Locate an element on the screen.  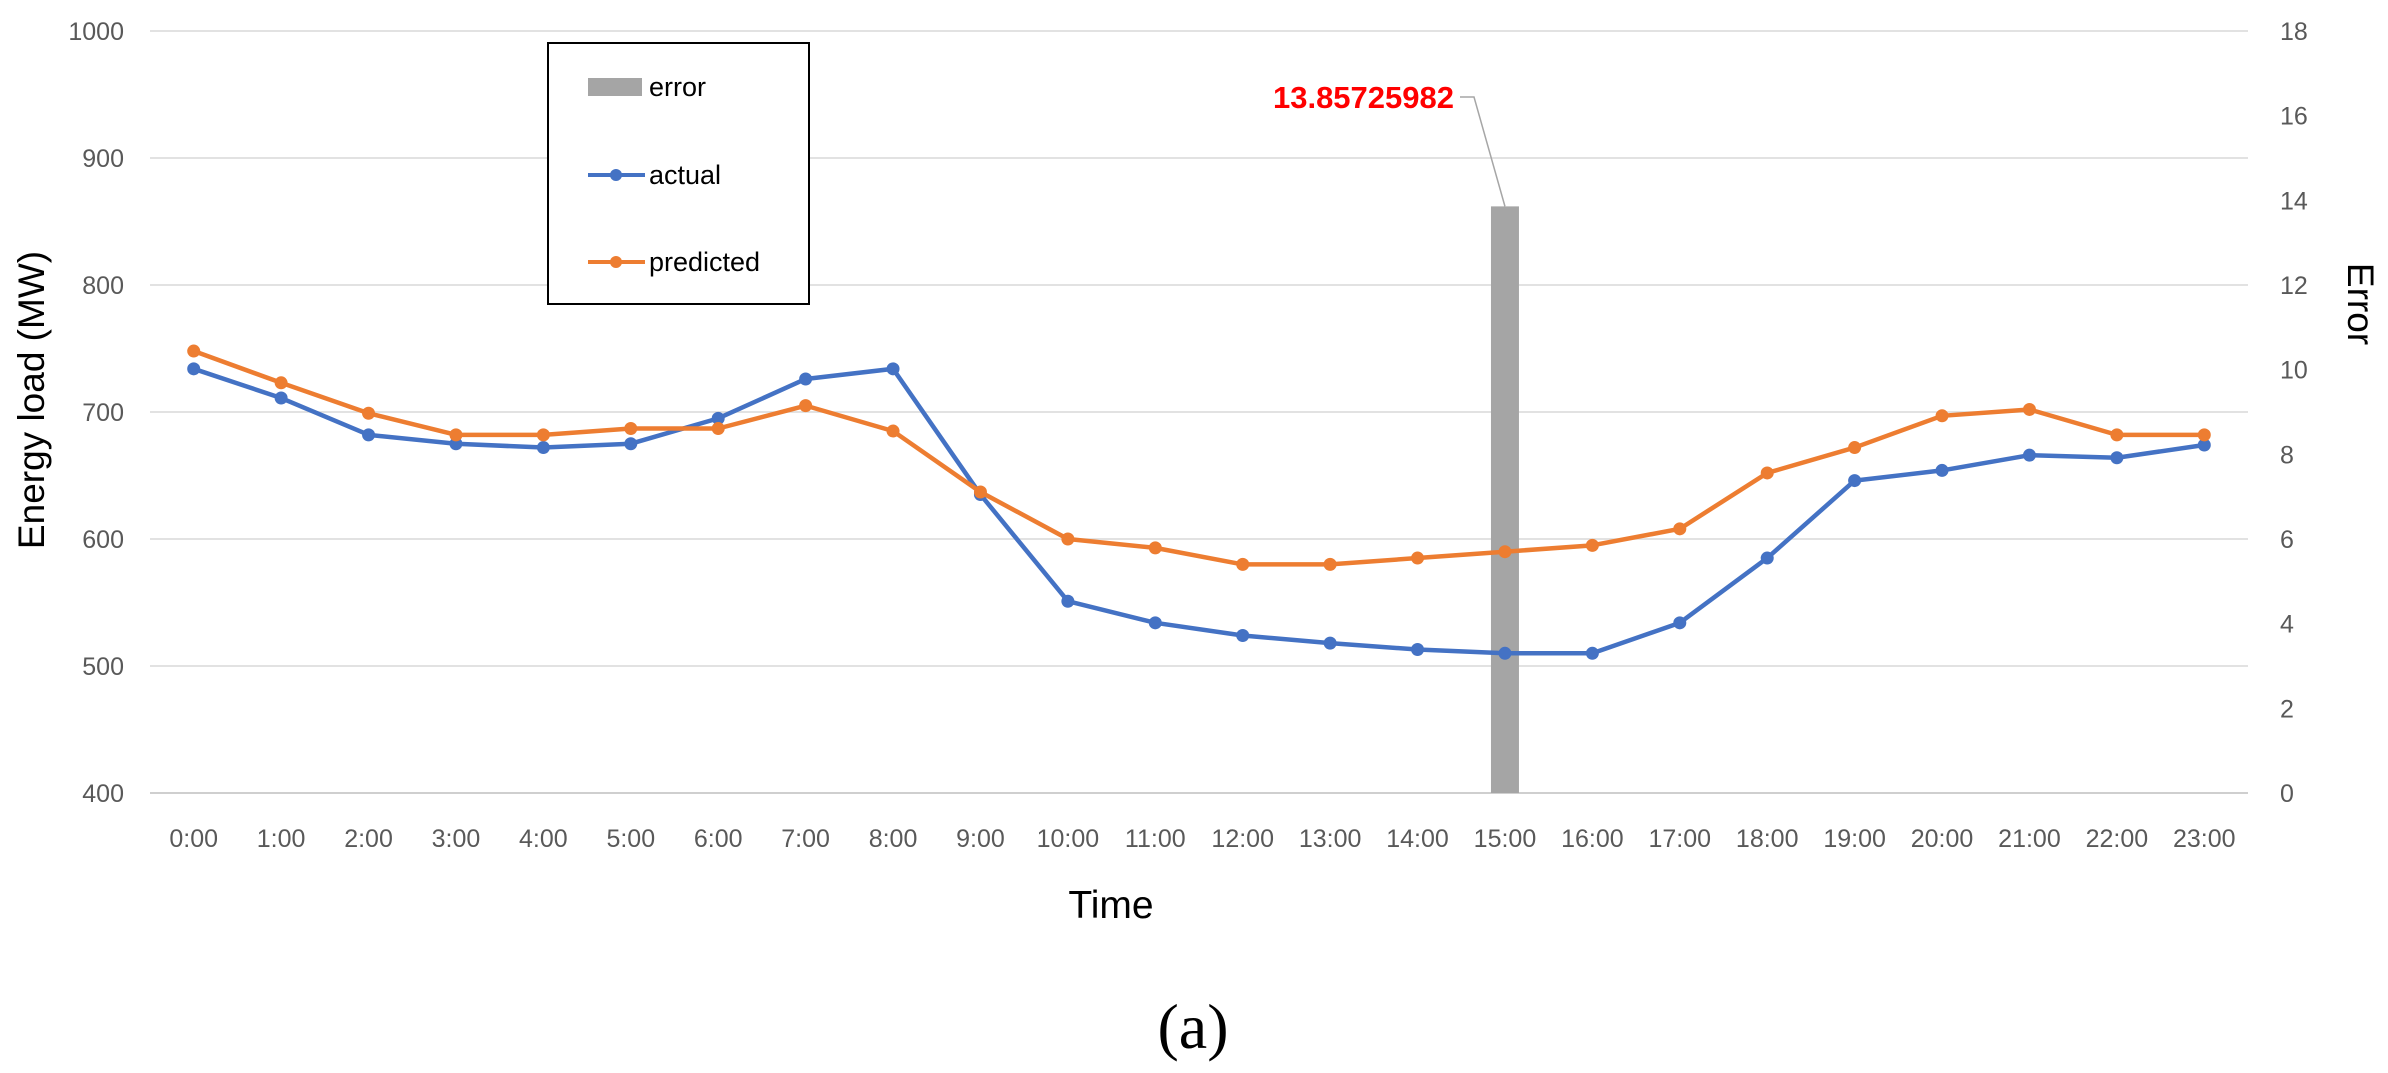
x-tick-label: 14:00 is located at coordinates (1417, 839).